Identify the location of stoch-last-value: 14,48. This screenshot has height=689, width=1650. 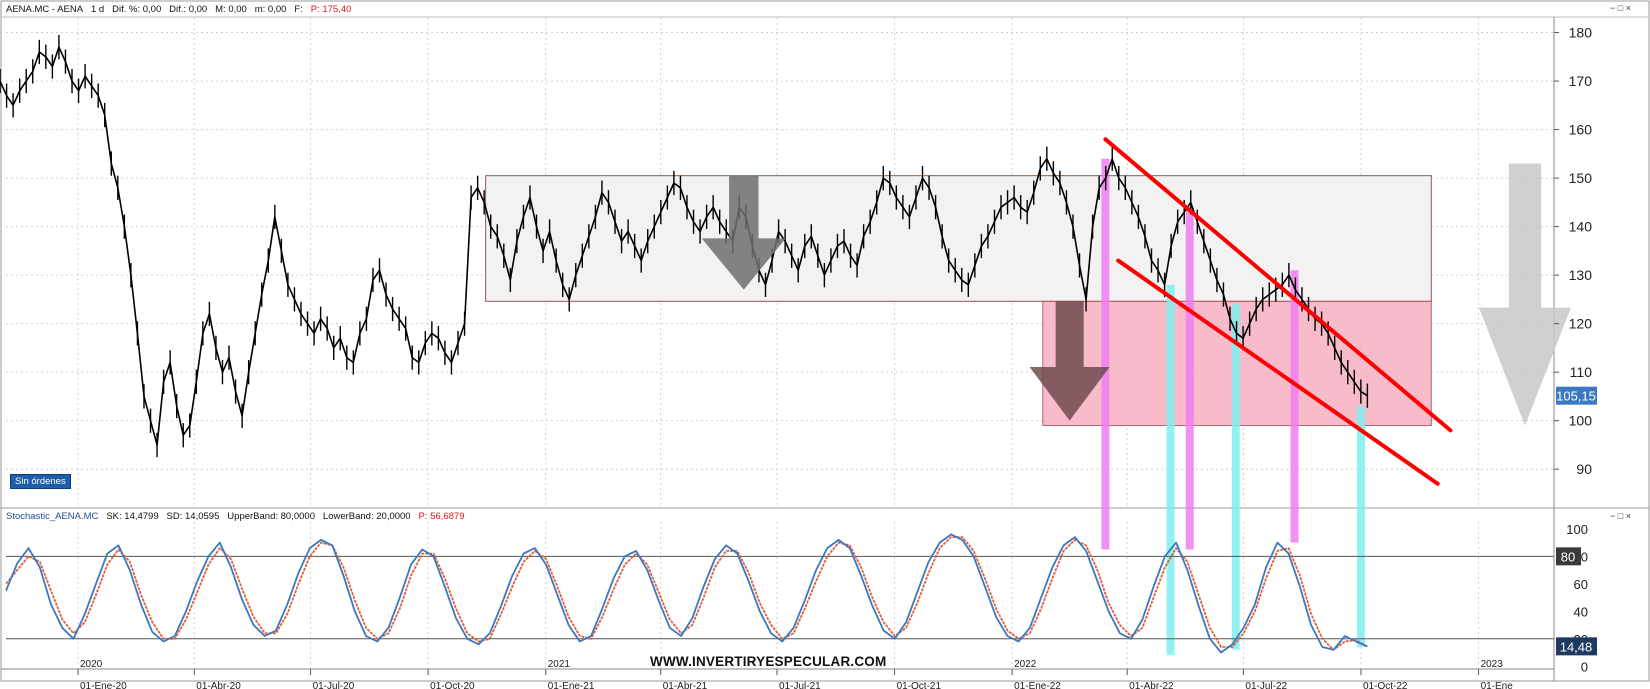
(1576, 646).